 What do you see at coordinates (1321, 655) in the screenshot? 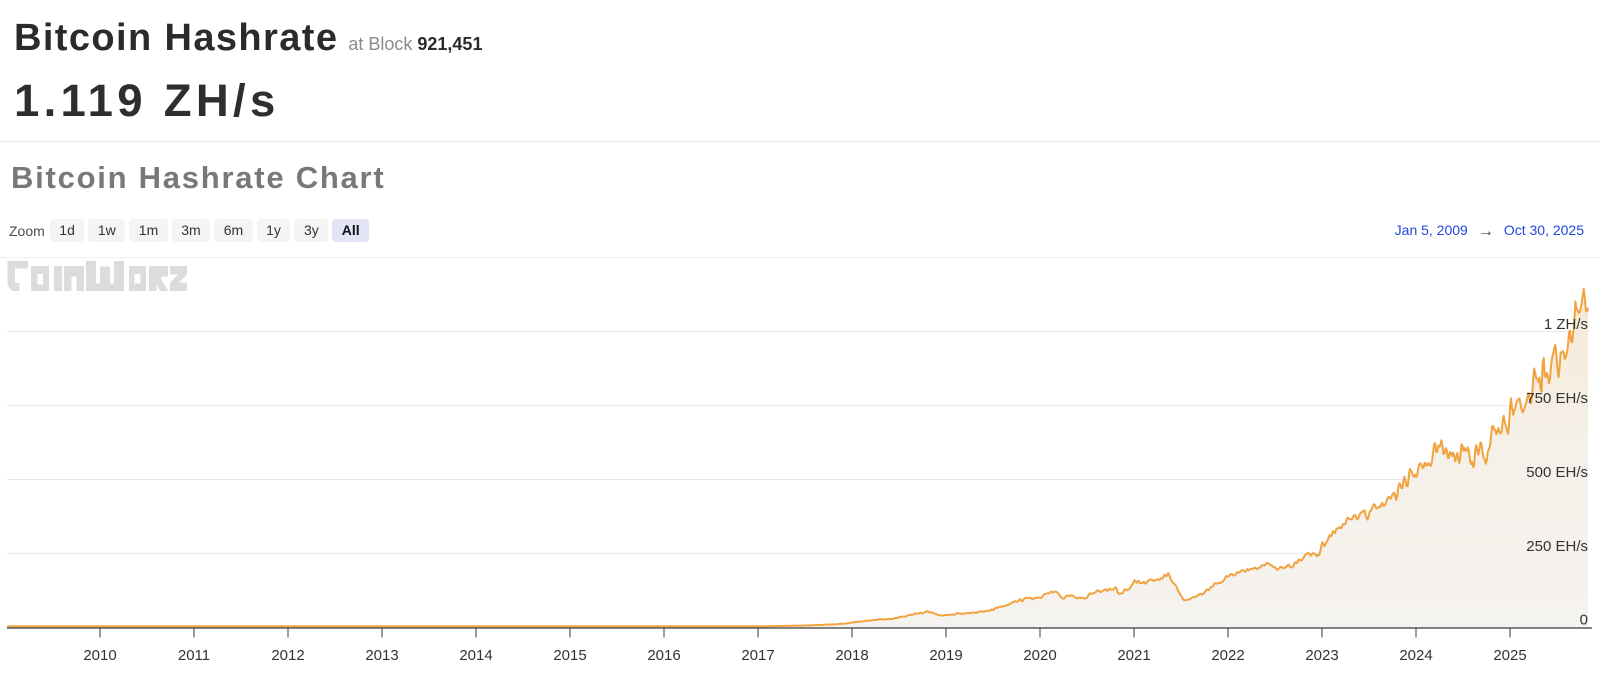
I see `svg-text: 2023` at bounding box center [1321, 655].